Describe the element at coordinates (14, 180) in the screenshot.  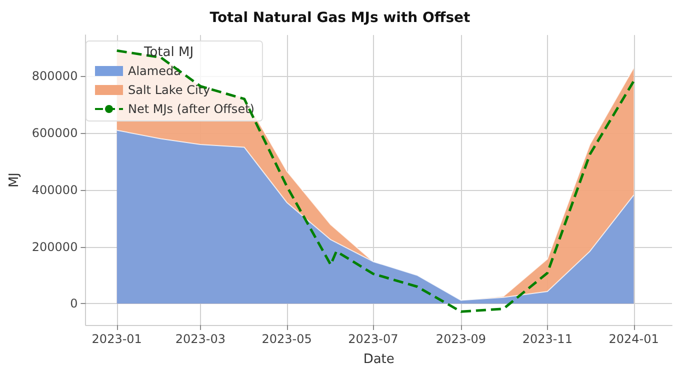
I see `y-axis-title: MJ` at that location.